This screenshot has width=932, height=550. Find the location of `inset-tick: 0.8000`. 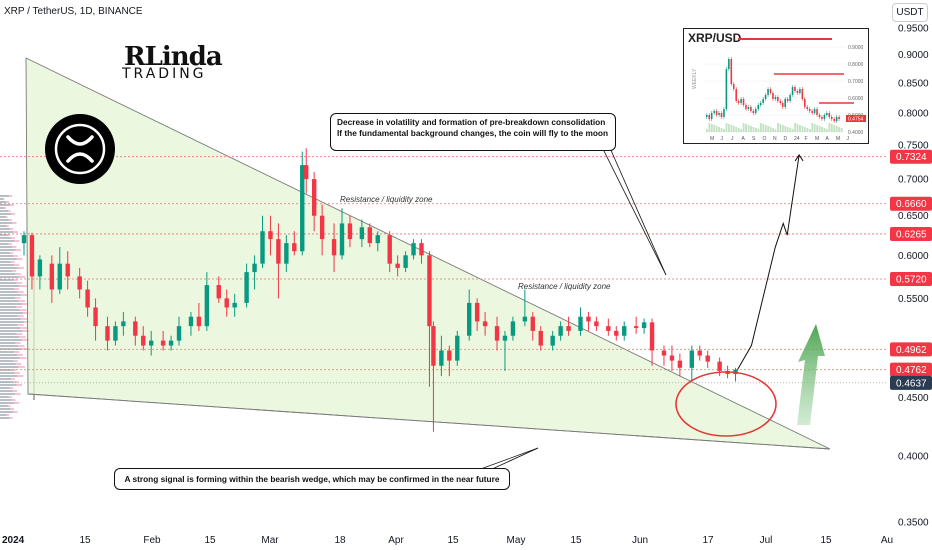

inset-tick: 0.8000 is located at coordinates (856, 65).